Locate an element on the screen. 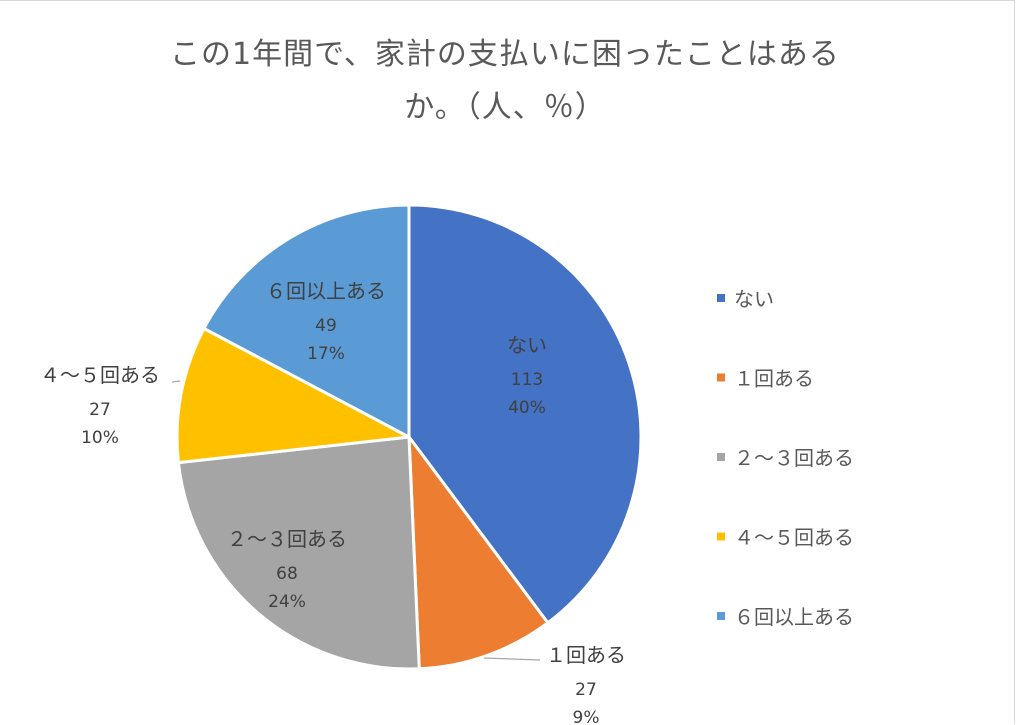 The width and height of the screenshot is (1016, 725). data-label-category-four-five: ４～５回ある is located at coordinates (100, 375).